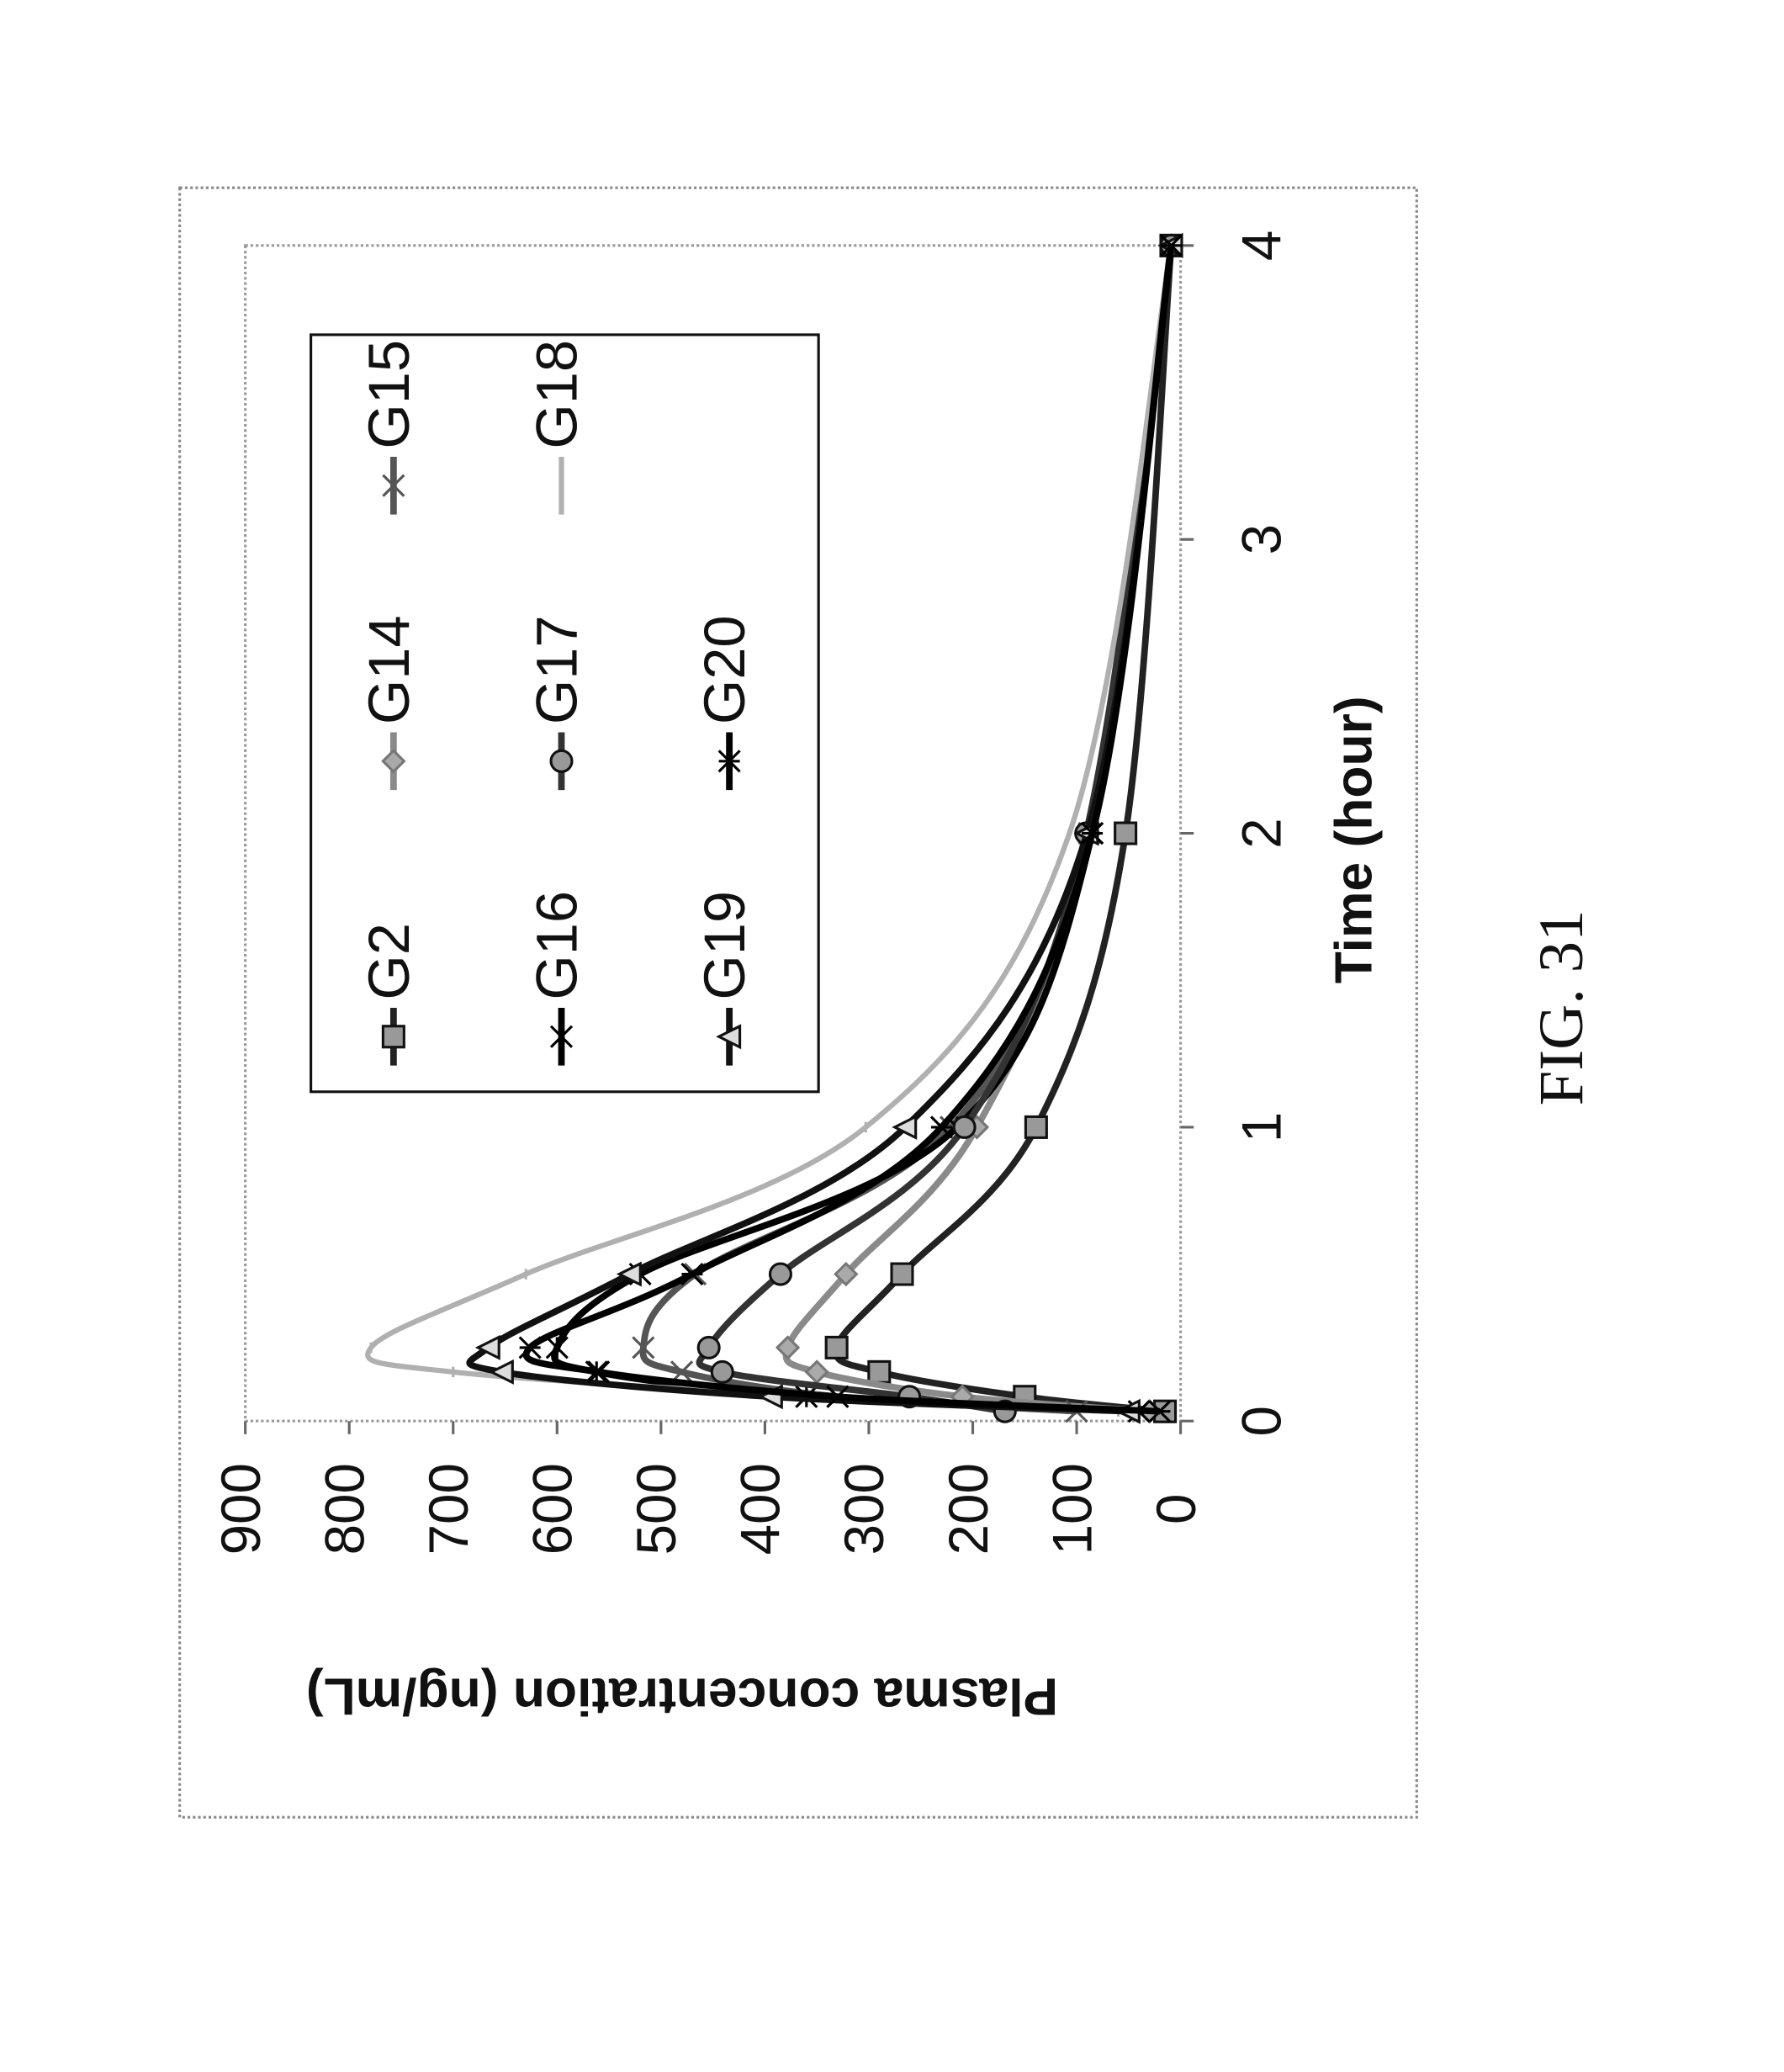  Describe the element at coordinates (865, 1509) in the screenshot. I see `y-tick-label: 300` at that location.